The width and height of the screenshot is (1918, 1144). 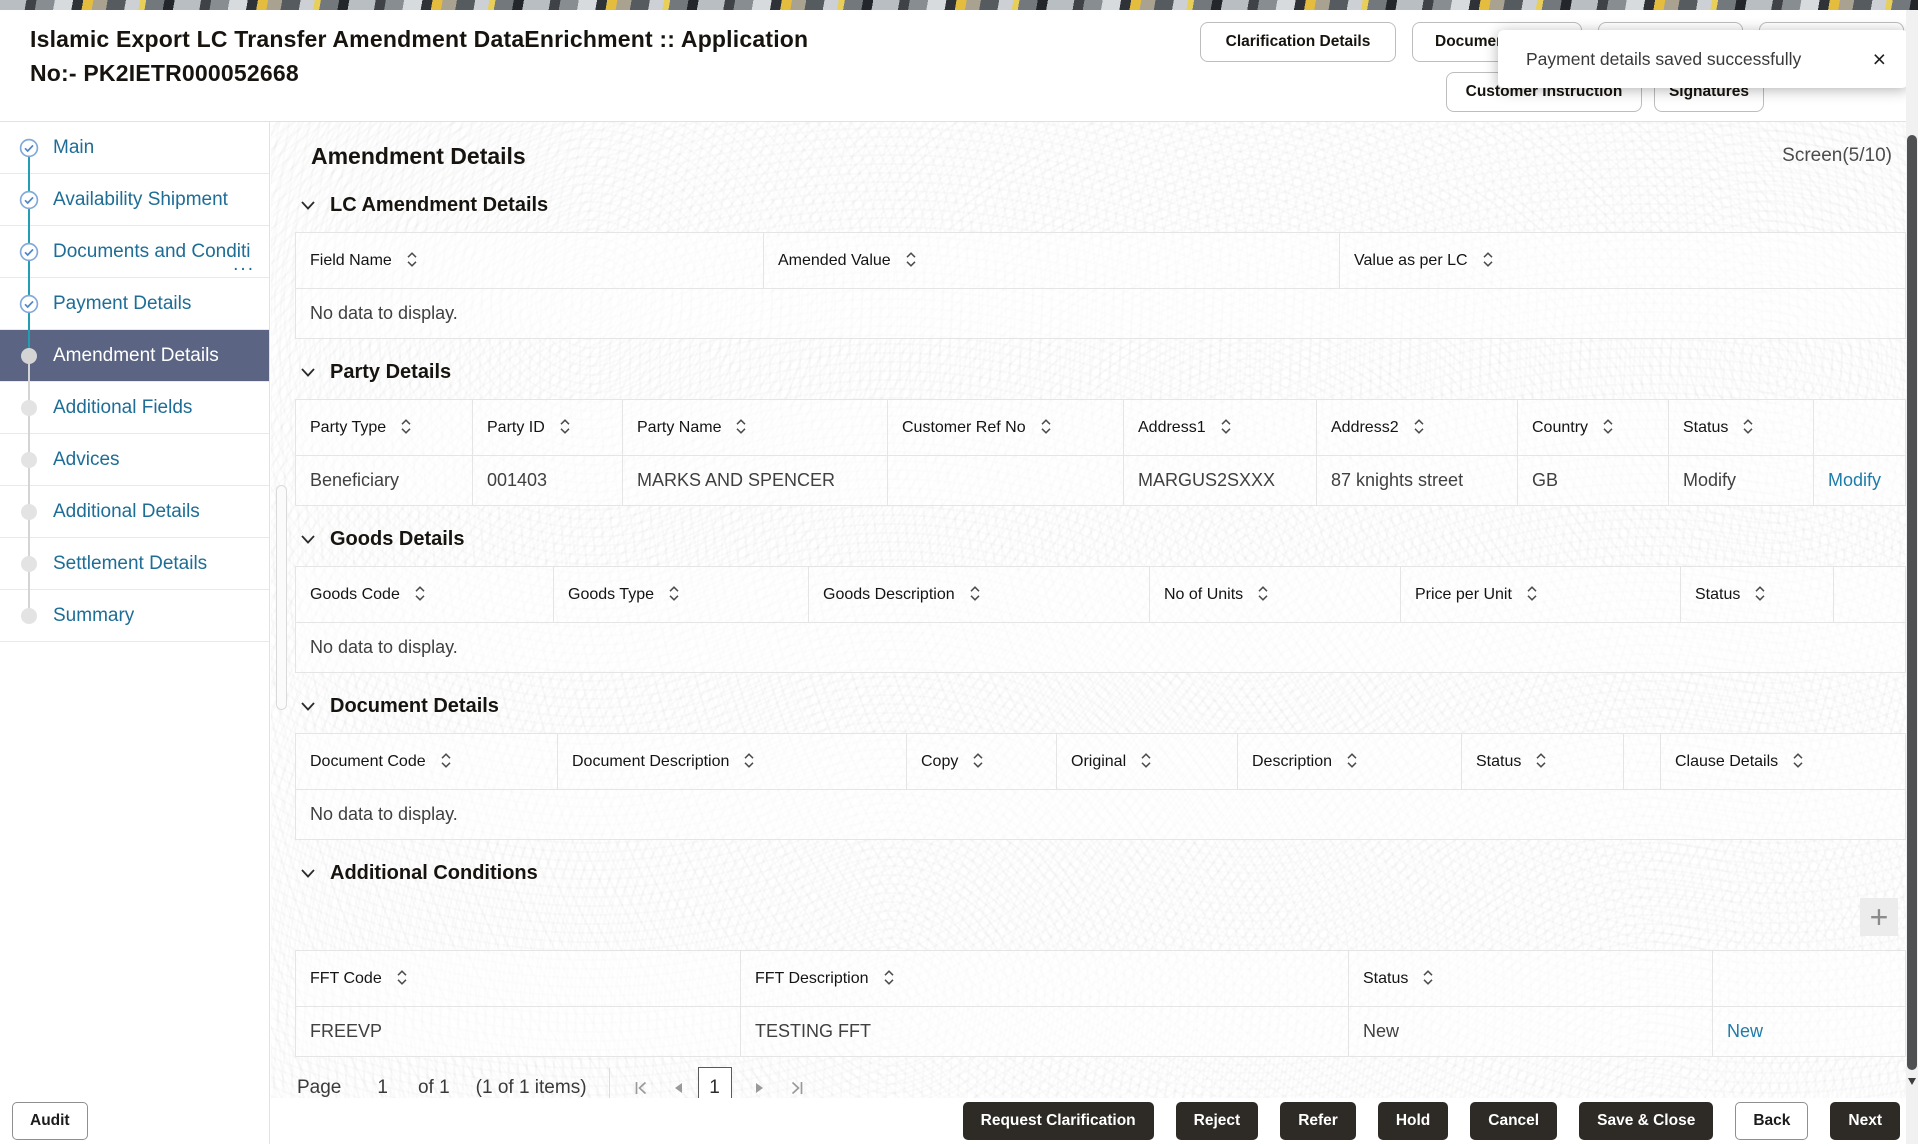 I want to click on sidebar-item-label: Additional Fields, so click(x=123, y=407).